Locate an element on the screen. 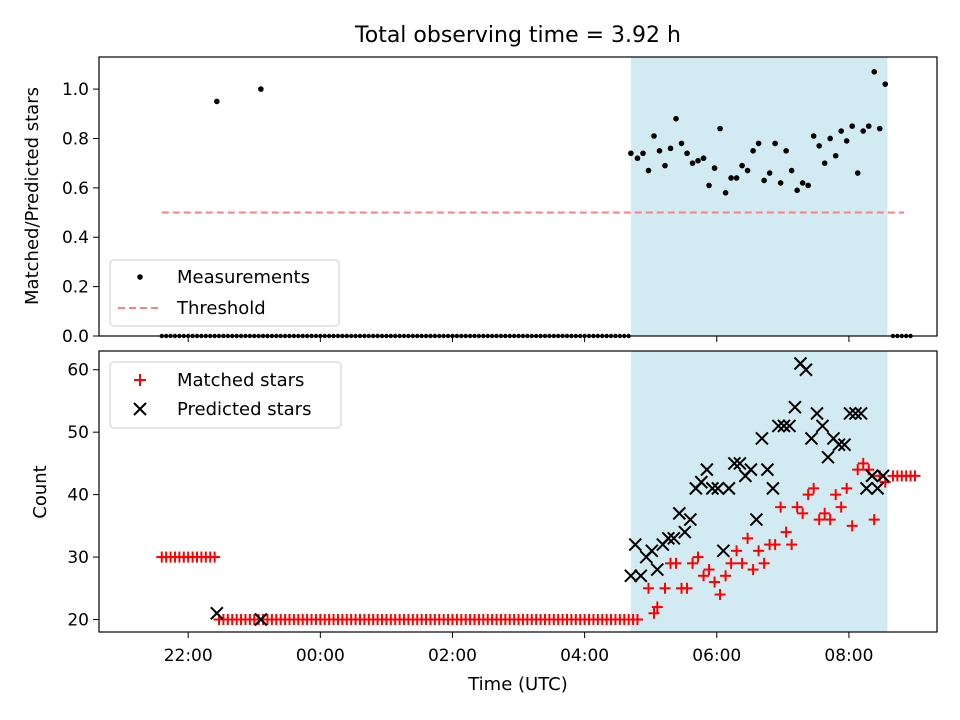 This screenshot has width=960, height=720. top-y-tick-label: 0.8 is located at coordinates (75, 139).